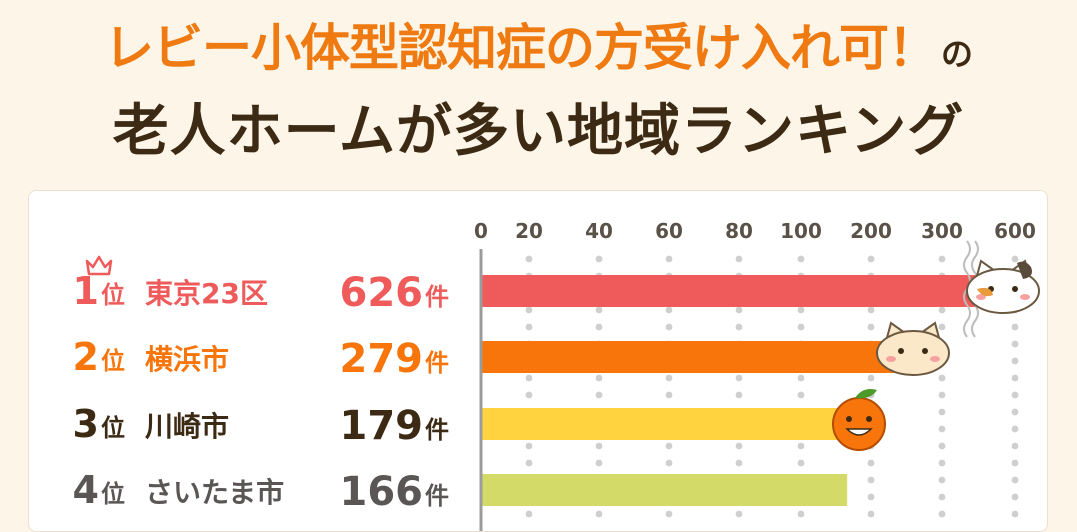 This screenshot has height=532, width=1077. I want to click on orange-leaf, so click(866, 394).